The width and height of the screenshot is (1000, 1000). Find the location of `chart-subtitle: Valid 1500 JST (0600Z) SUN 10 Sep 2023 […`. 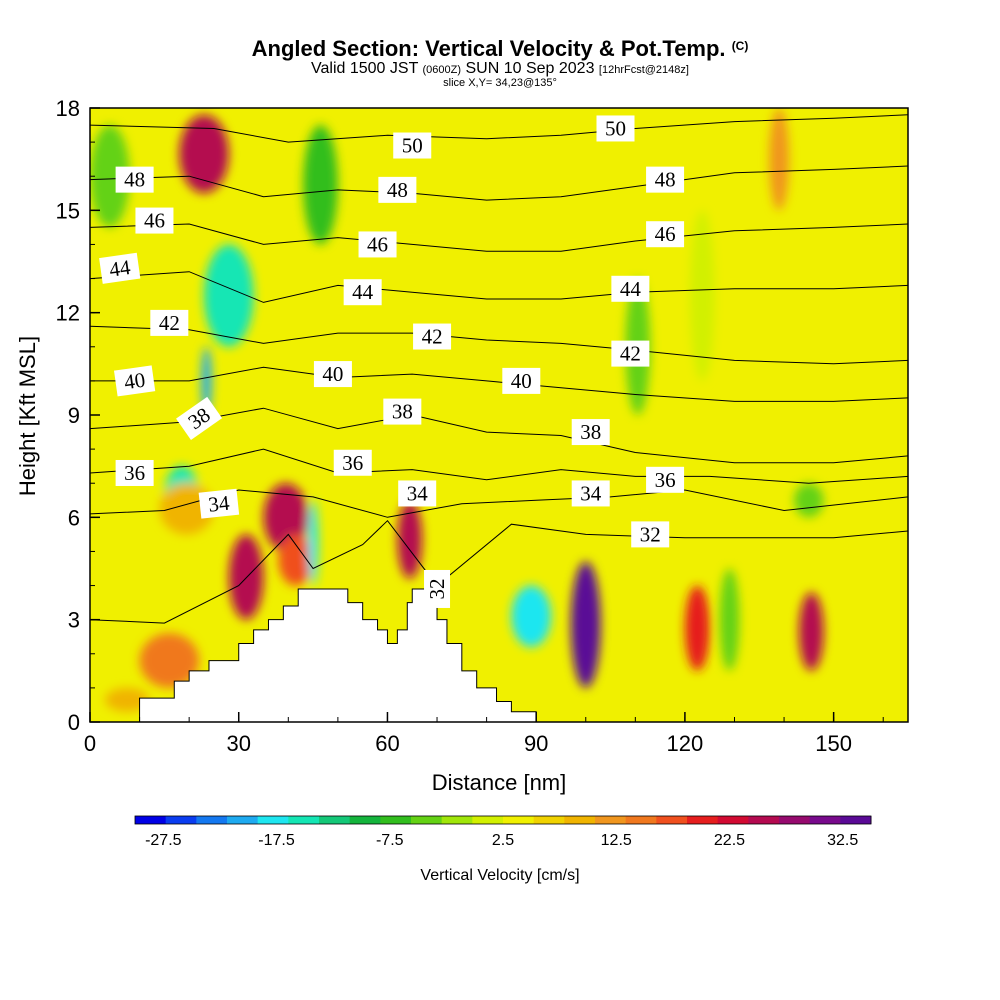

chart-subtitle: Valid 1500 JST (0600Z) SUN 10 Sep 2023 [… is located at coordinates (500, 68).